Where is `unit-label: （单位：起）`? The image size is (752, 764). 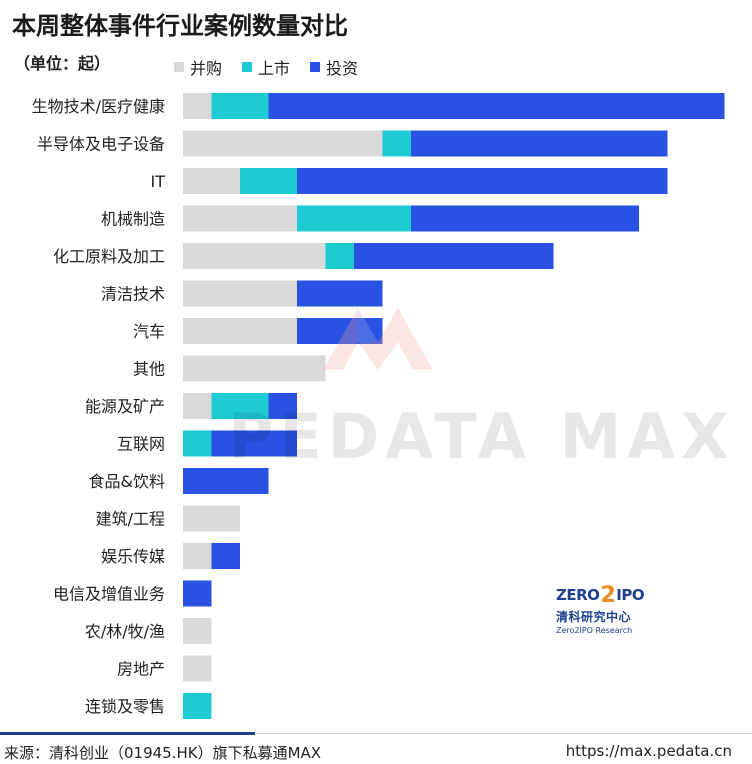 unit-label: （单位：起） is located at coordinates (62, 63).